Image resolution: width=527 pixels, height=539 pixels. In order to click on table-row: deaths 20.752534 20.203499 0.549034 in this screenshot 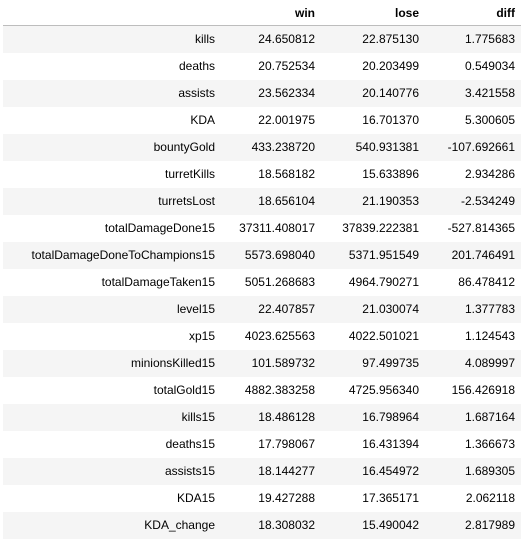, I will do `click(262, 66)`.